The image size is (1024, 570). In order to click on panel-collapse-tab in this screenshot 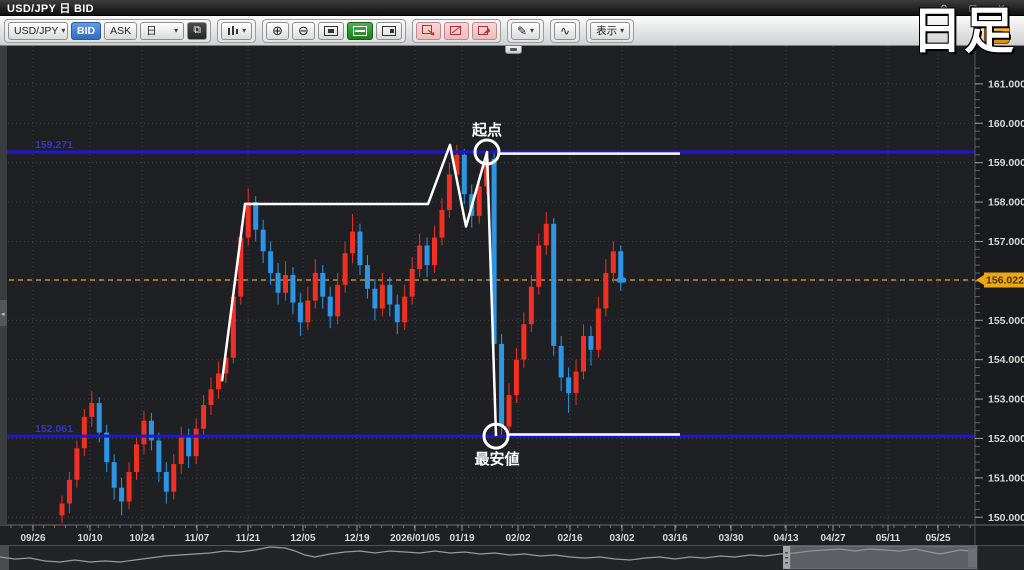, I will do `click(513, 50)`.